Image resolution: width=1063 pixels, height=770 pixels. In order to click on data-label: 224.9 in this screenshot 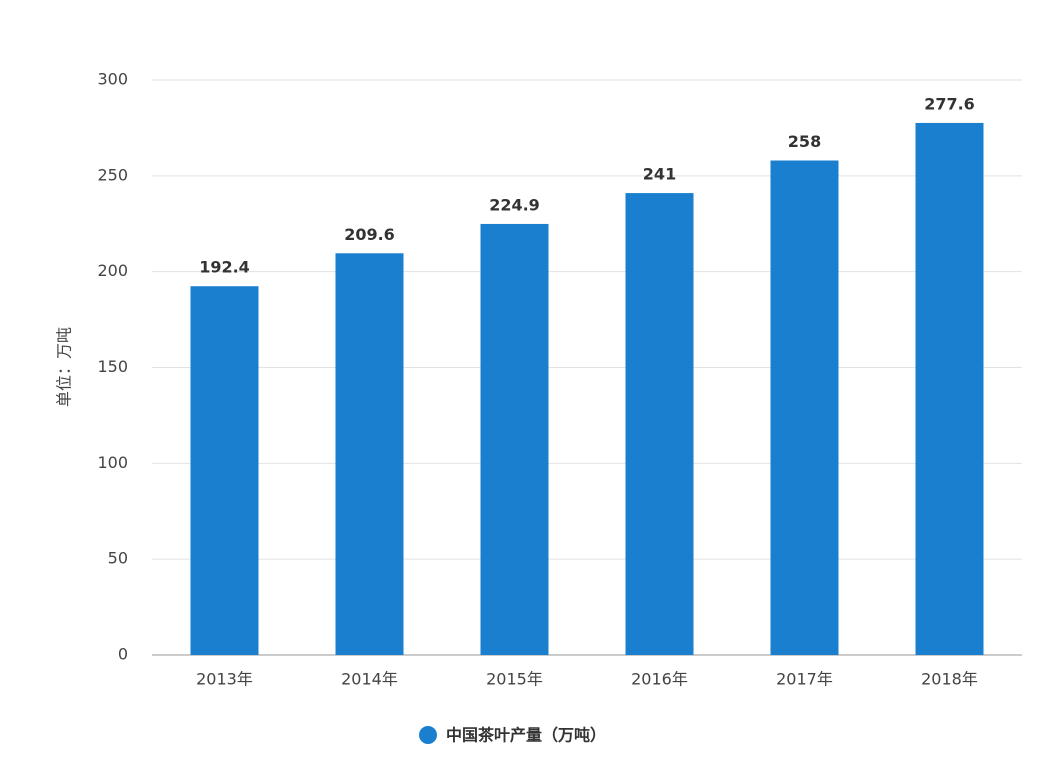, I will do `click(514, 204)`.